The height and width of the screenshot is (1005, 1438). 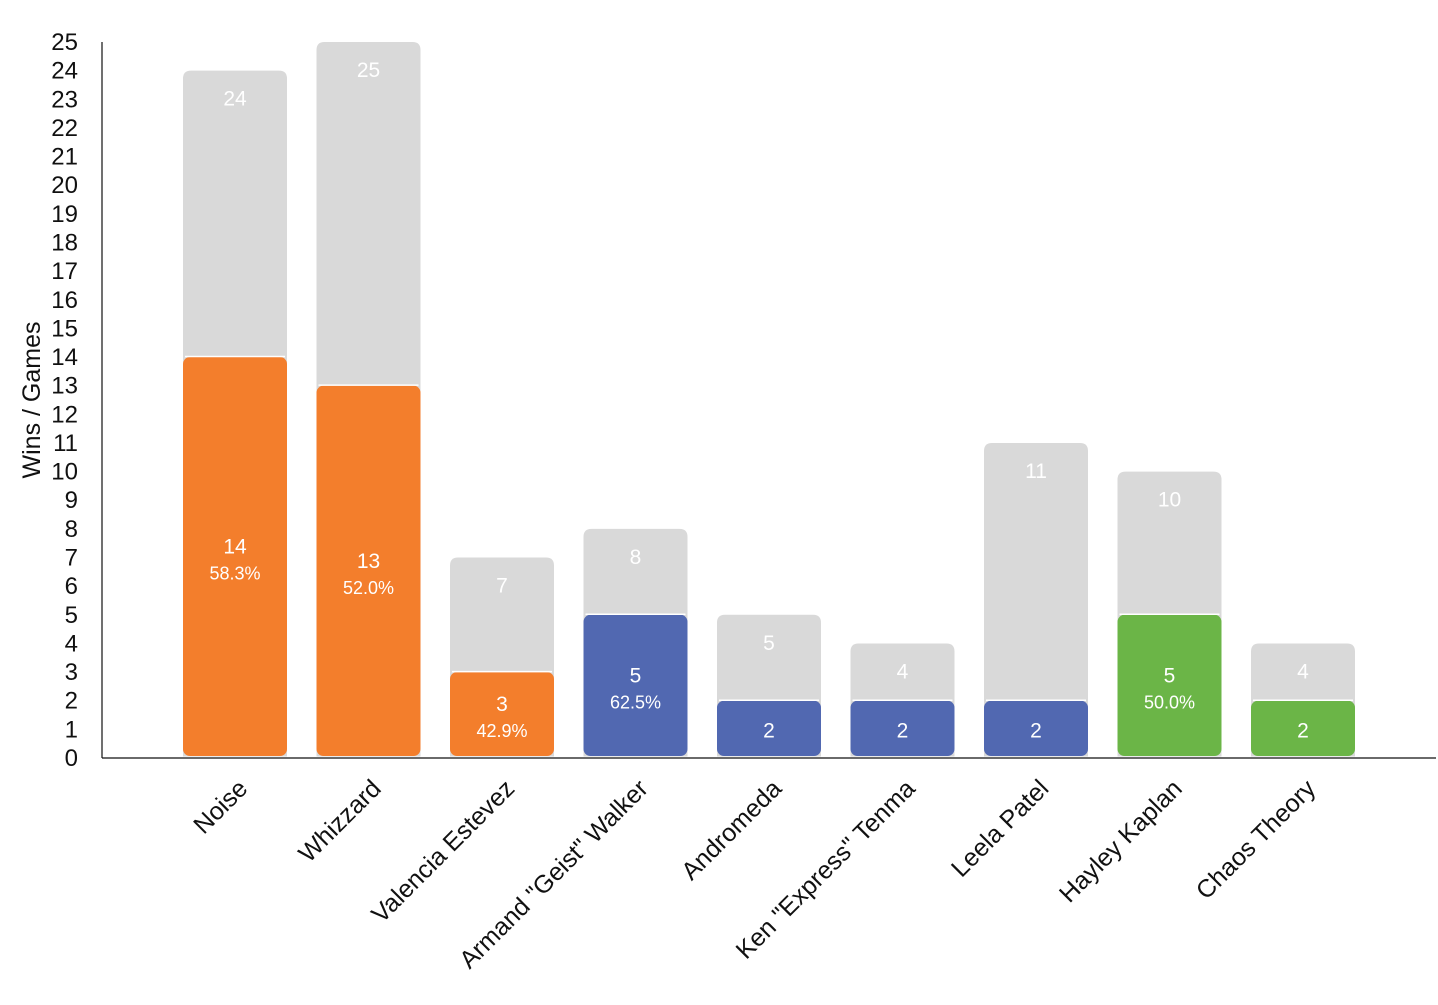 I want to click on category-label: Whizzard, so click(x=339, y=820).